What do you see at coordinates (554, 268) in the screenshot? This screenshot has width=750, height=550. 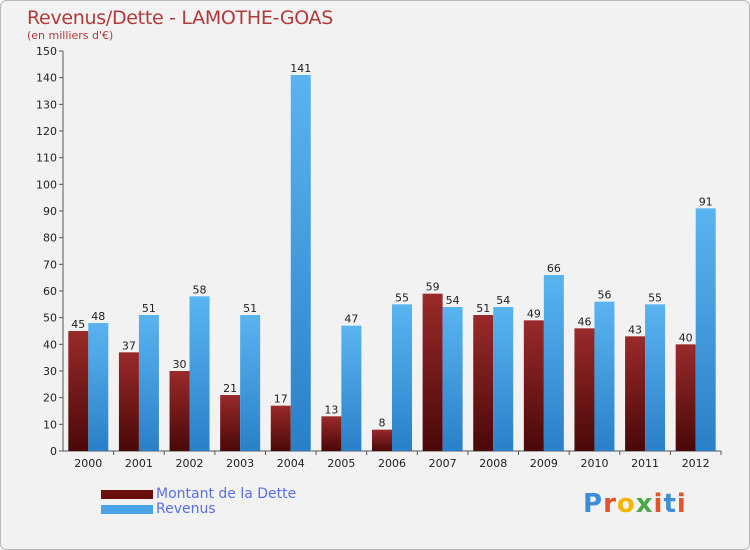 I see `data-label: 66` at bounding box center [554, 268].